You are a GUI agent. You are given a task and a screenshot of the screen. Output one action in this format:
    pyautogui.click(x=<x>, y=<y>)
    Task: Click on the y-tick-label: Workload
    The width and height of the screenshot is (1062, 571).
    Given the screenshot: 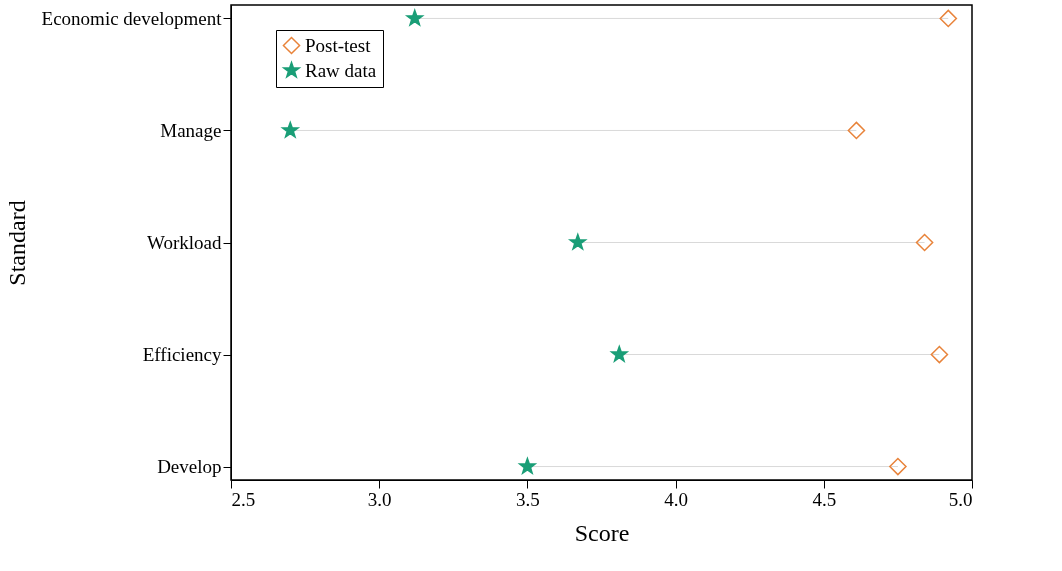 What is the action you would take?
    pyautogui.click(x=184, y=242)
    